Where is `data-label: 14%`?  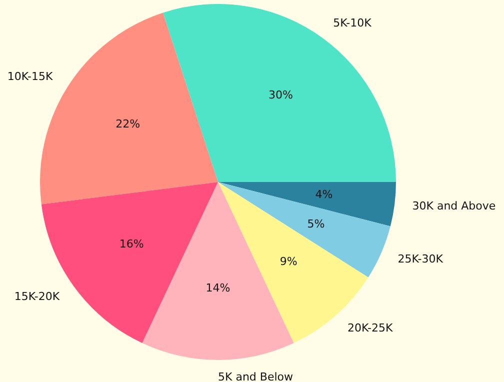 data-label: 14% is located at coordinates (218, 288).